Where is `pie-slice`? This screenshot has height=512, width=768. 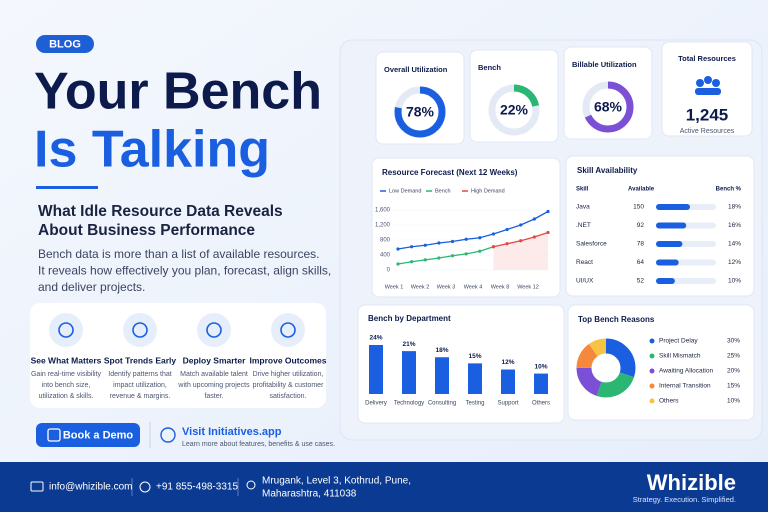 pie-slice is located at coordinates (606, 368).